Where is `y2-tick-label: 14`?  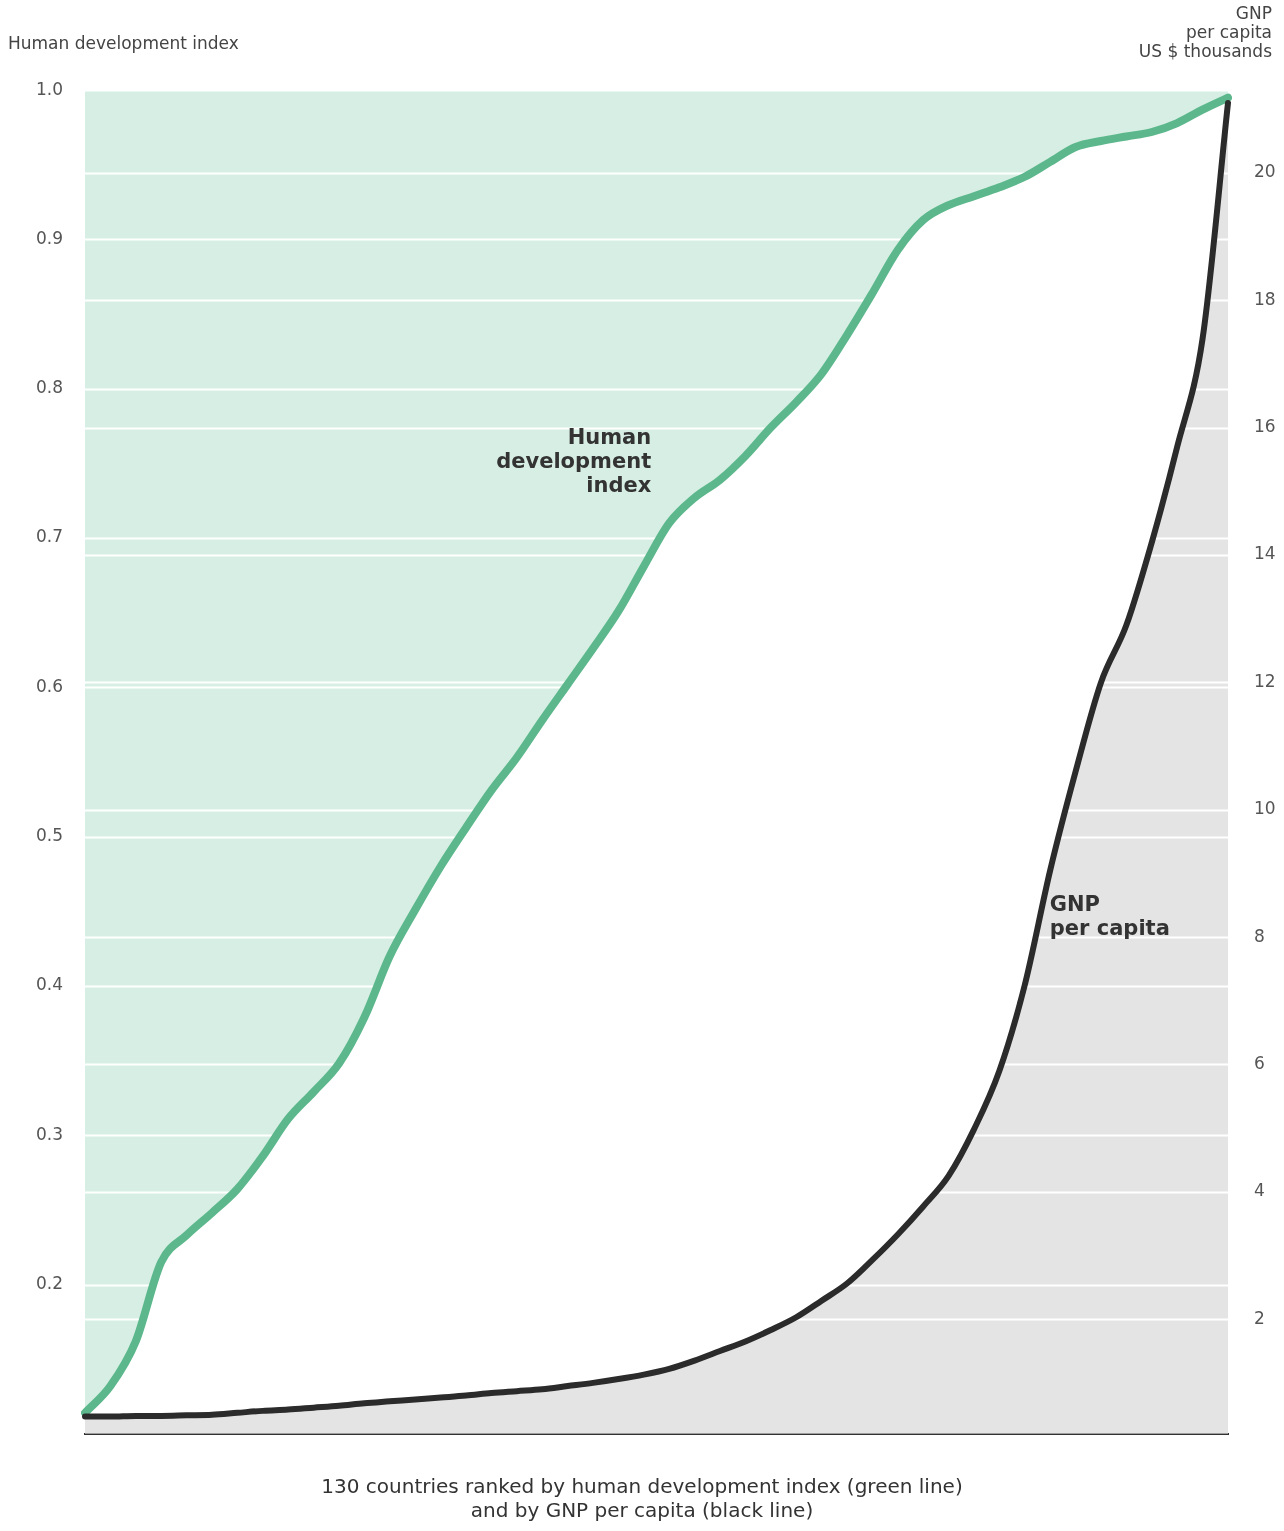
y2-tick-label: 14 is located at coordinates (1265, 553).